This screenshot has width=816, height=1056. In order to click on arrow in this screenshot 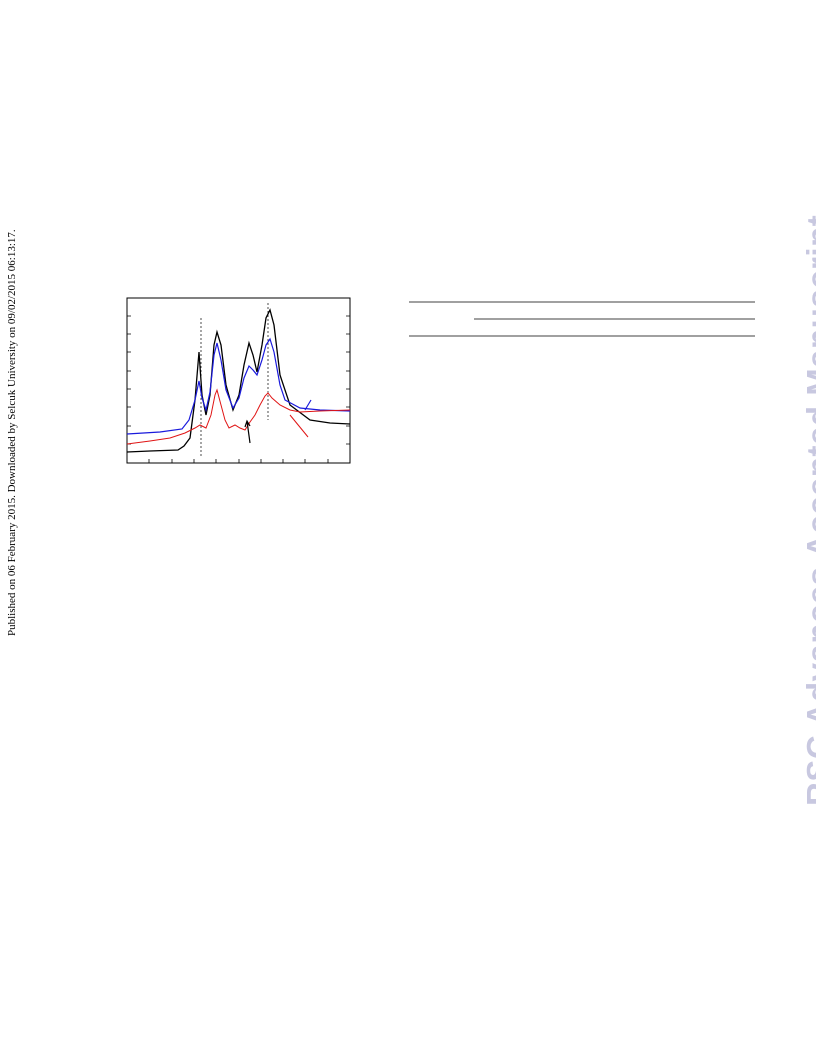, I will do `click(247, 431)`.